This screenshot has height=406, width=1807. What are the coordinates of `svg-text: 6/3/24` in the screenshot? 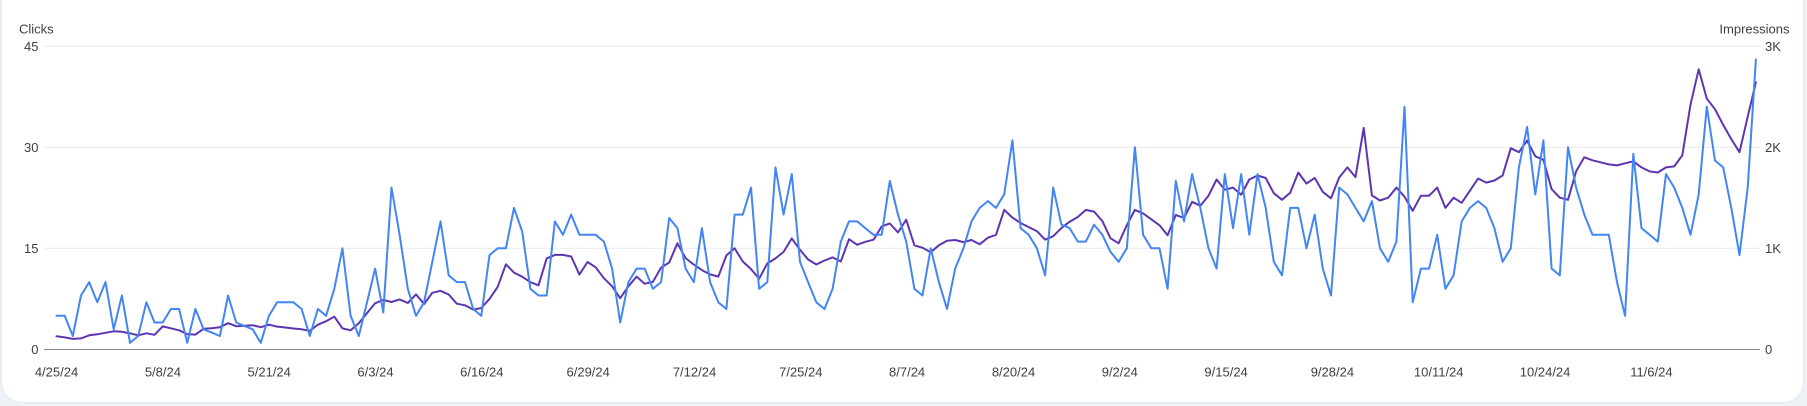 It's located at (375, 372).